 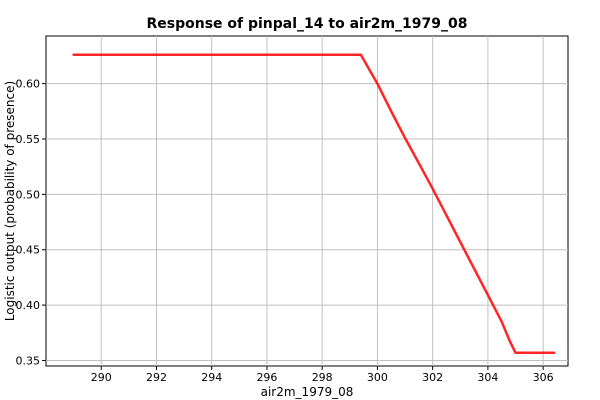 I want to click on x-tick-label: 302, so click(x=432, y=377).